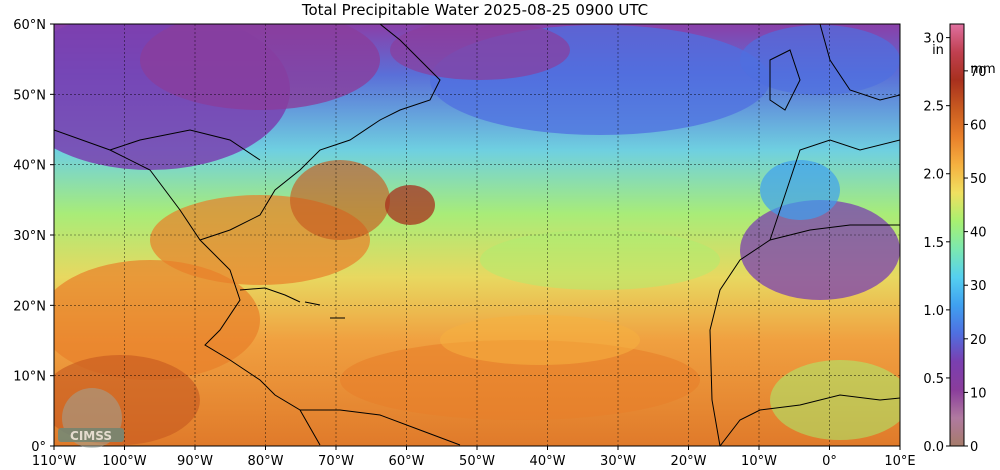 Image resolution: width=1000 pixels, height=470 pixels. What do you see at coordinates (38, 447) in the screenshot?
I see `lat-label: 0°` at bounding box center [38, 447].